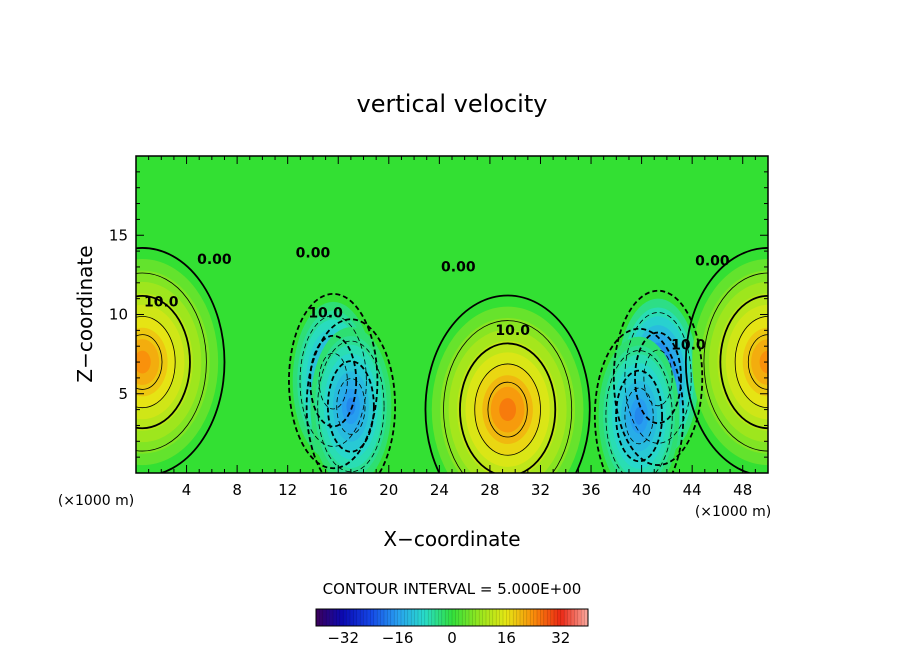  What do you see at coordinates (85, 313) in the screenshot?
I see `y-axis-label: Z−coordinate` at bounding box center [85, 313].